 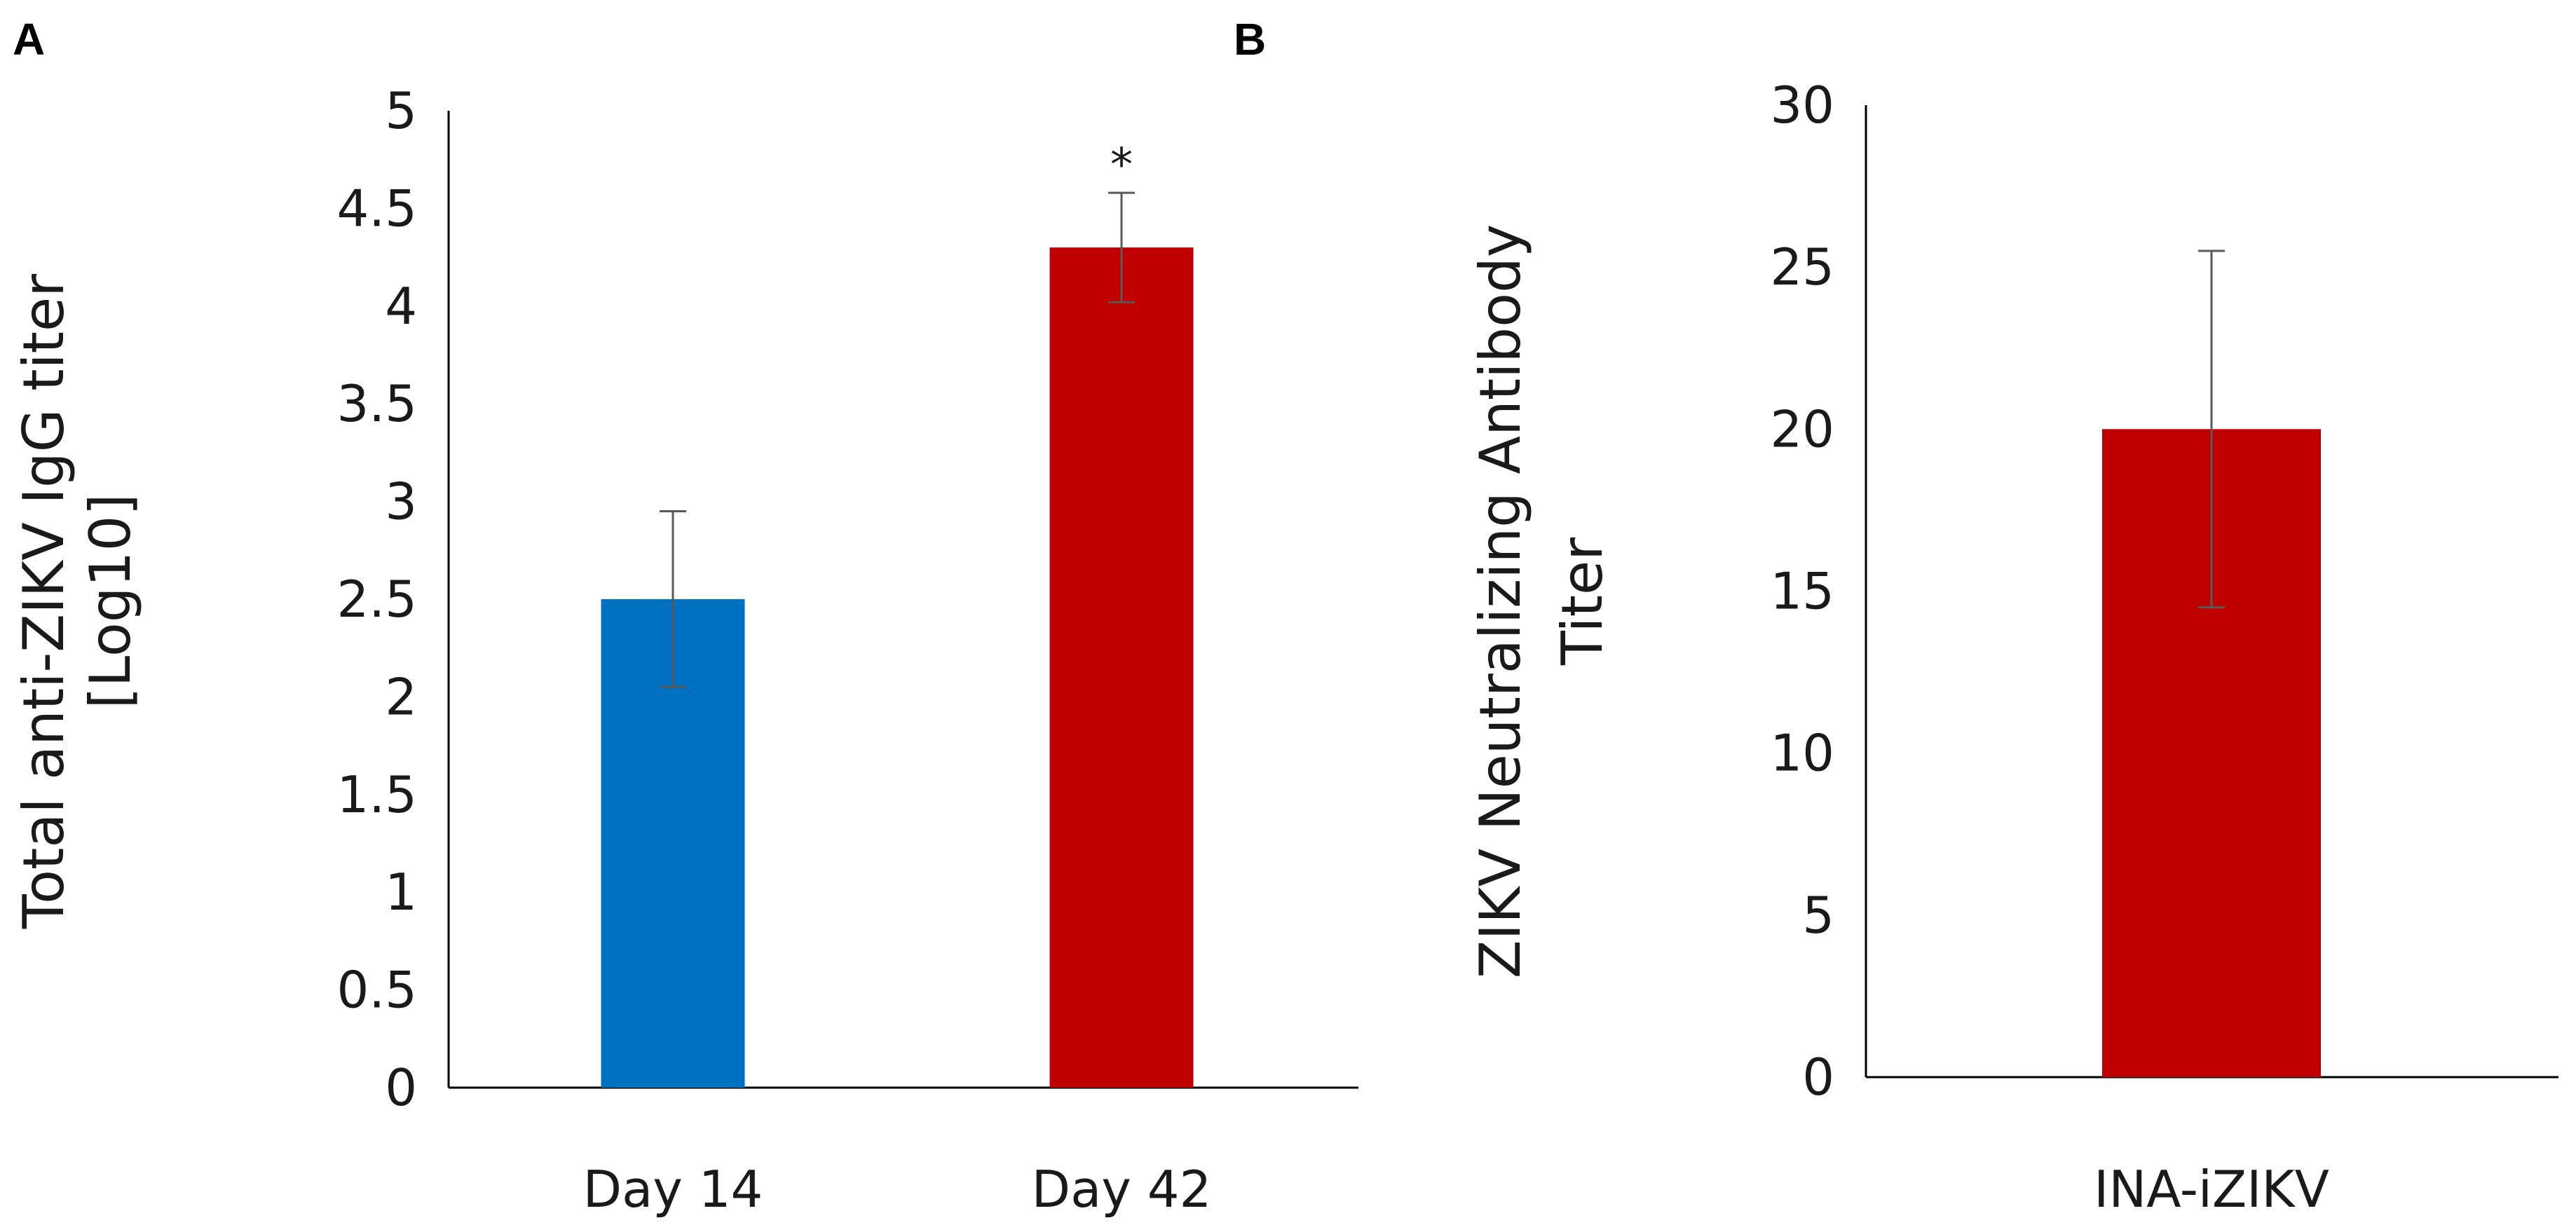 What do you see at coordinates (1122, 1189) in the screenshot?
I see `panel-a-category-label: Day 42` at bounding box center [1122, 1189].